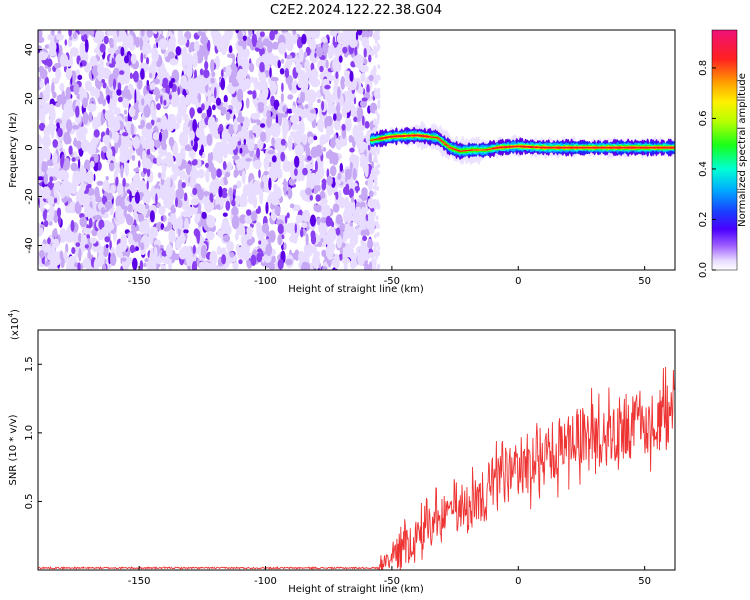 This screenshot has width=750, height=600. Describe the element at coordinates (703, 68) in the screenshot. I see `colorbar-tick-label: 0.8` at that location.